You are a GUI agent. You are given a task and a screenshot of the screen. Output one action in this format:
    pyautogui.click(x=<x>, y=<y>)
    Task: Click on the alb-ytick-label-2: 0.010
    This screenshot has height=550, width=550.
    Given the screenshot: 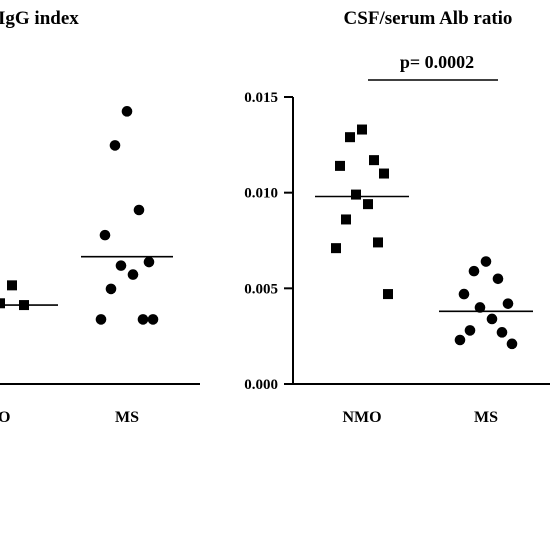 What is the action you would take?
    pyautogui.click(x=261, y=194)
    